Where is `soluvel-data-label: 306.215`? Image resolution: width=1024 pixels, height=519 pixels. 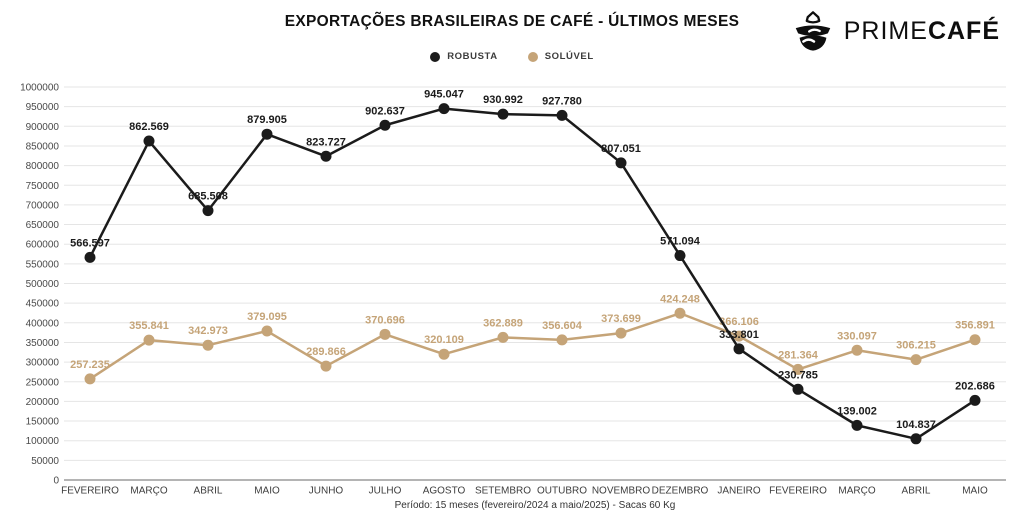 soluvel-data-label: 306.215 is located at coordinates (916, 346).